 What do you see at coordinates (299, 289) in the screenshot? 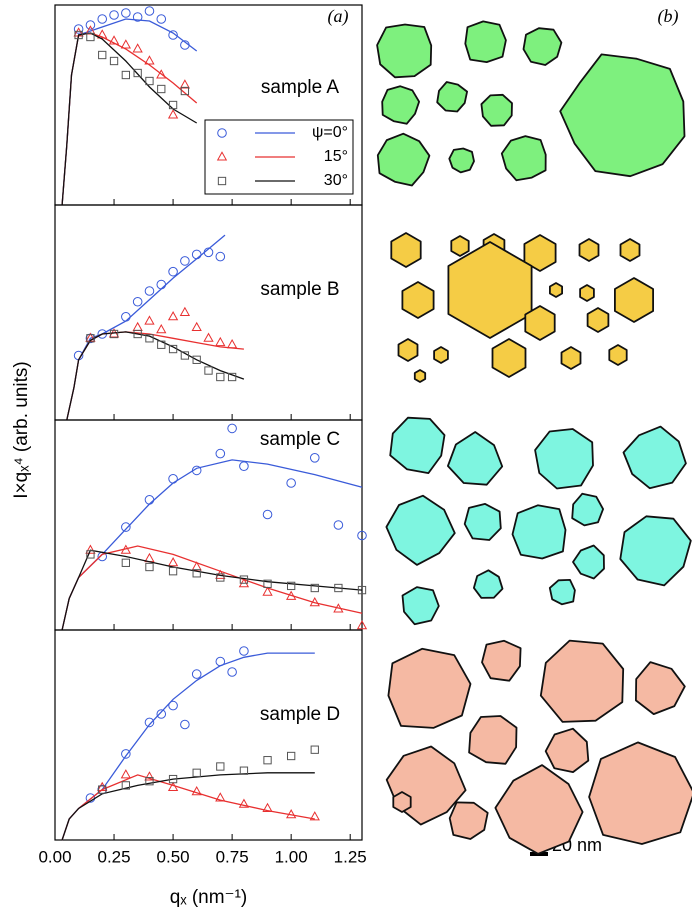
I see `sample-label: sample B` at bounding box center [299, 289].